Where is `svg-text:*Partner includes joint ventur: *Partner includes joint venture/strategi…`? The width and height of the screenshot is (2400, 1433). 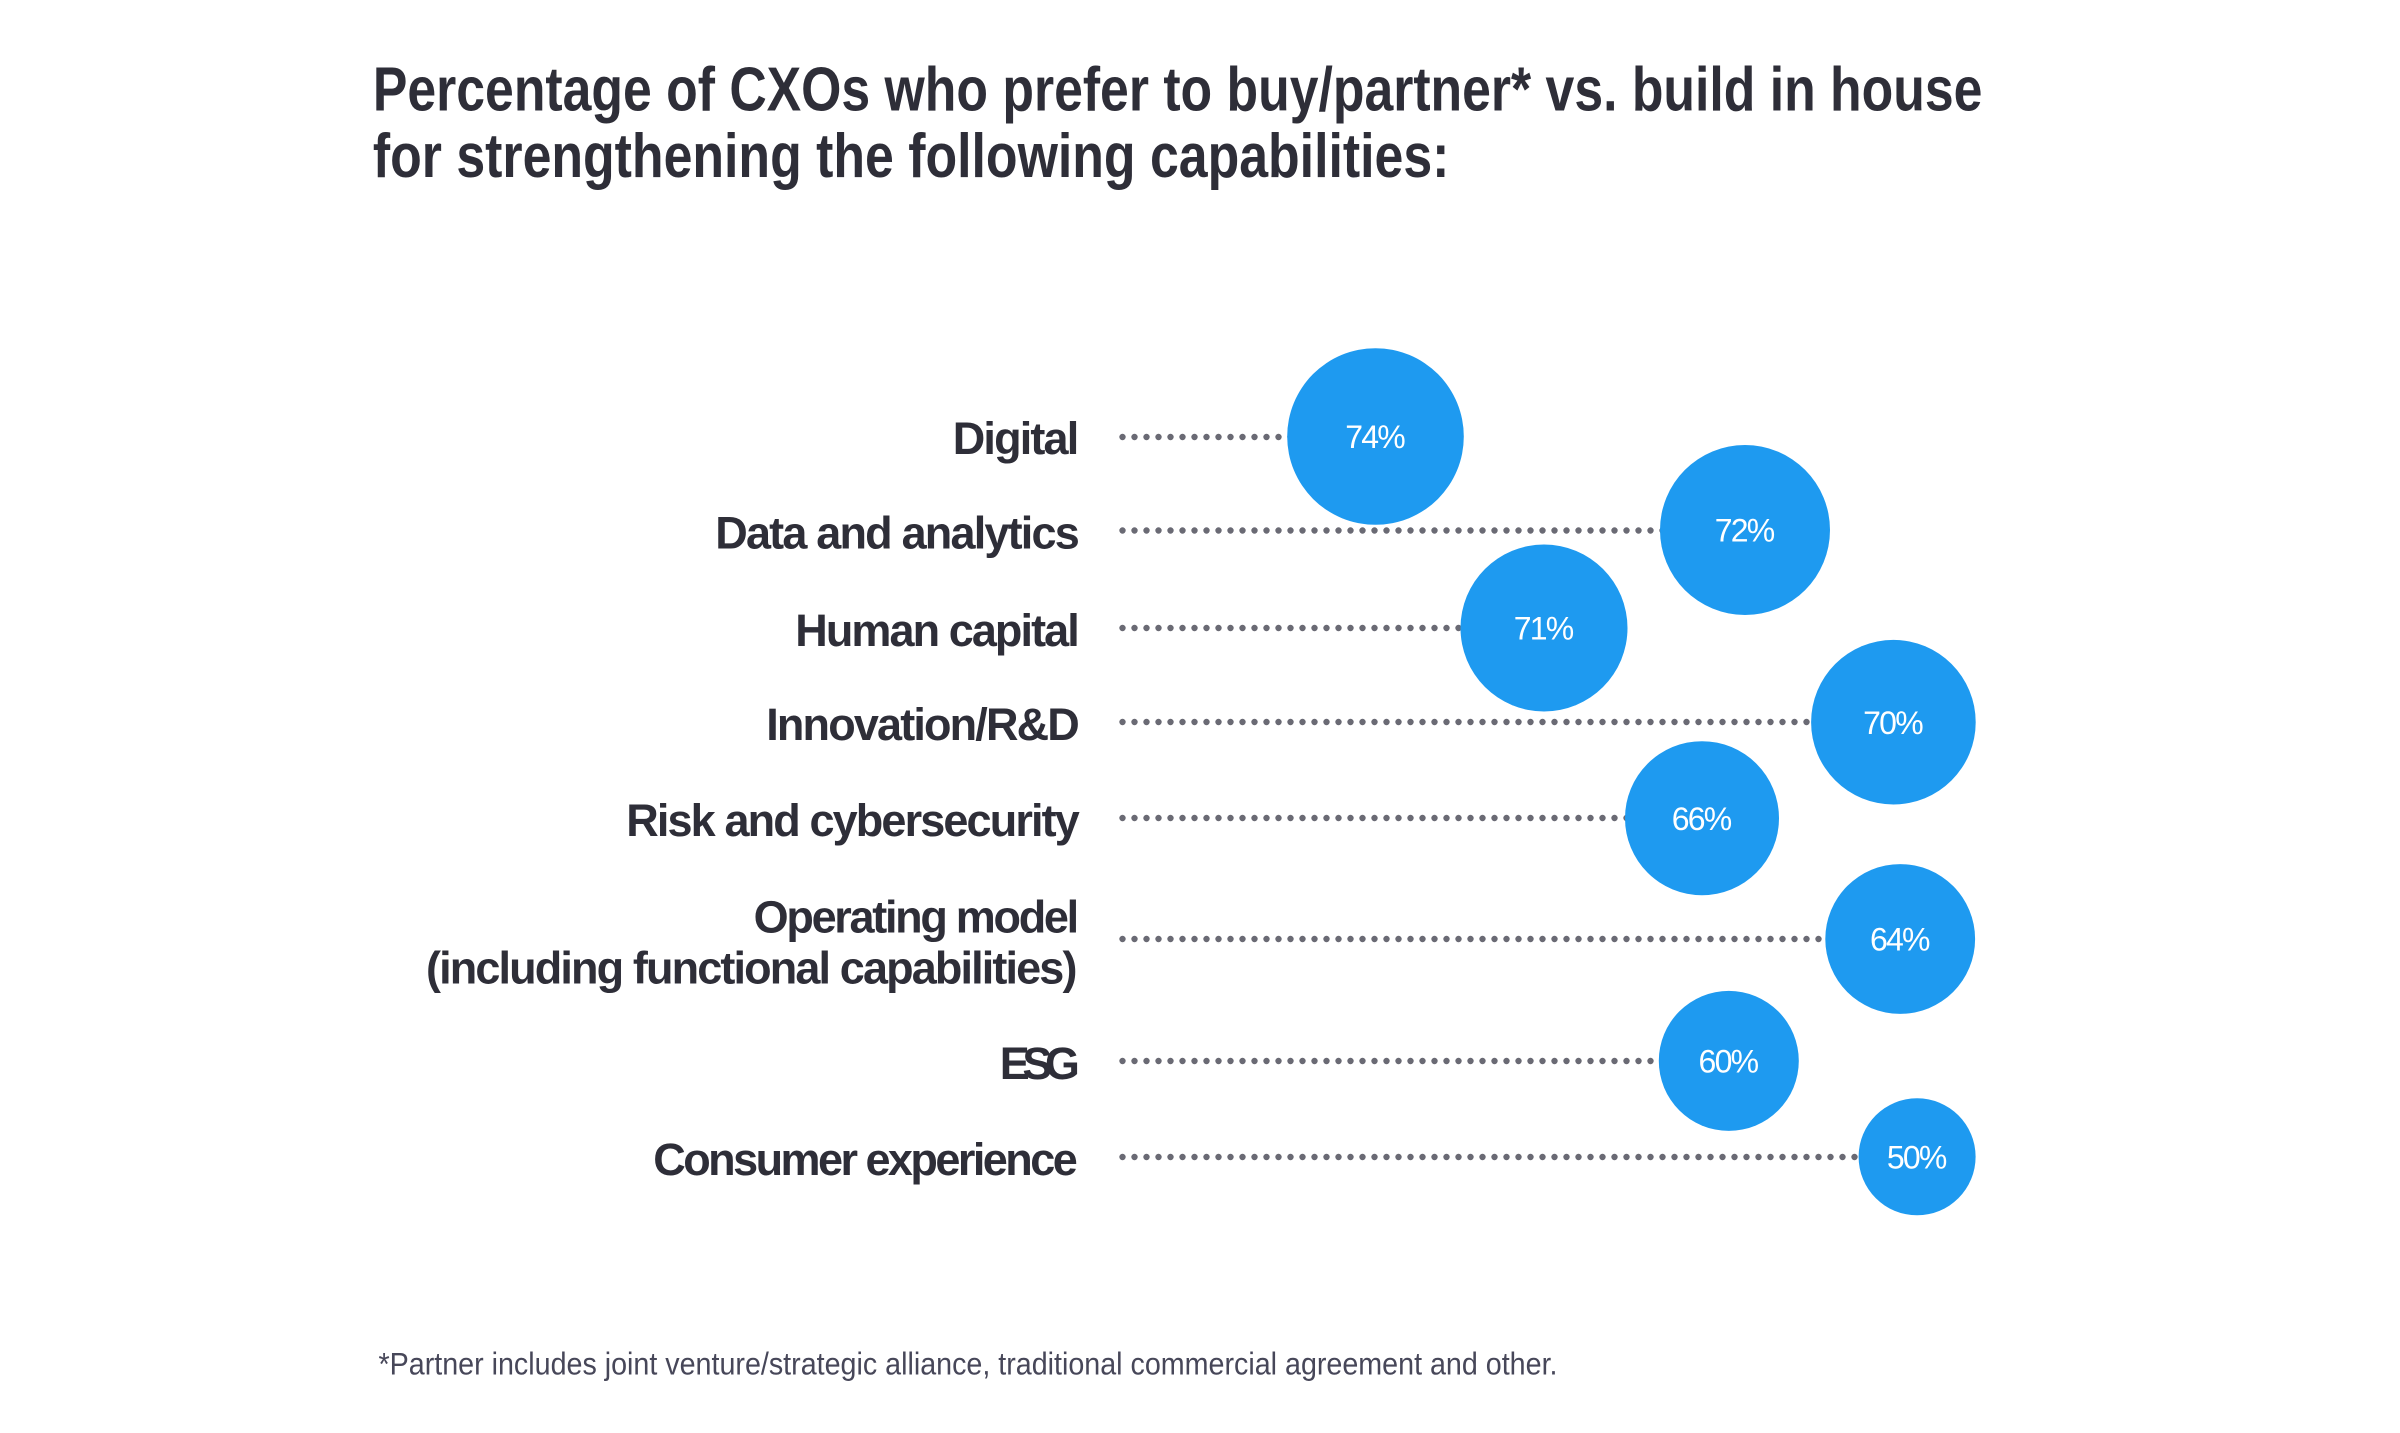 svg-text:*Partner includes joint ventur: *Partner includes joint venture/strategi… is located at coordinates (968, 1364).